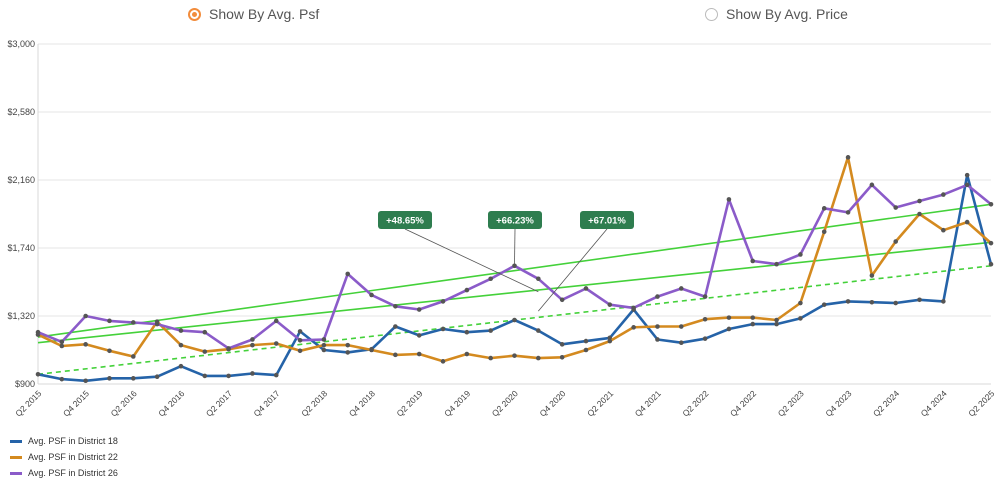  What do you see at coordinates (264, 14) in the screenshot?
I see `psf-option-label: Show By Avg. Psf` at bounding box center [264, 14].